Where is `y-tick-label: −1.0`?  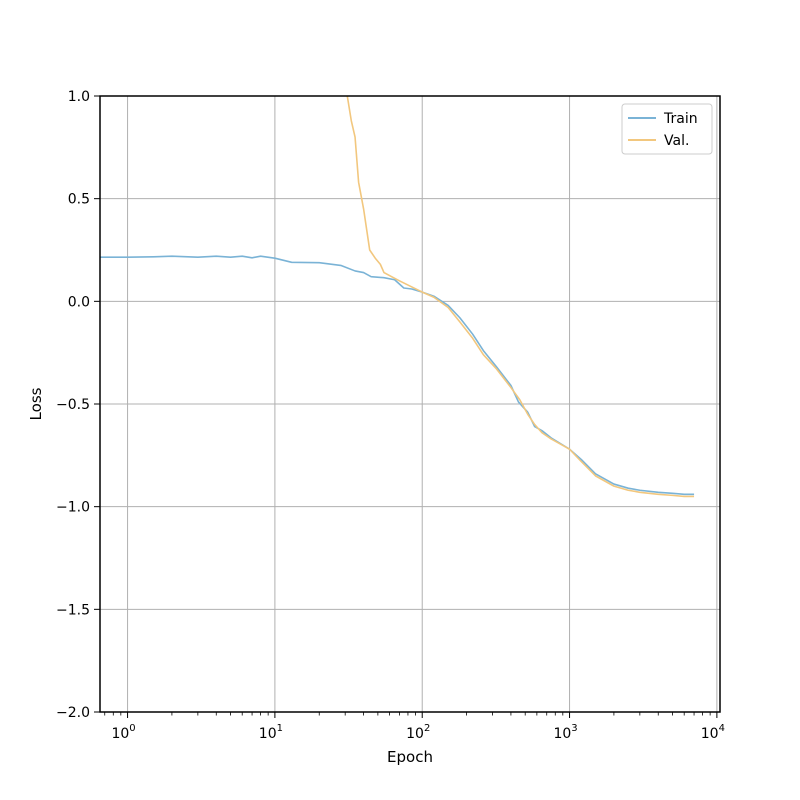 y-tick-label: −1.0 is located at coordinates (73, 508).